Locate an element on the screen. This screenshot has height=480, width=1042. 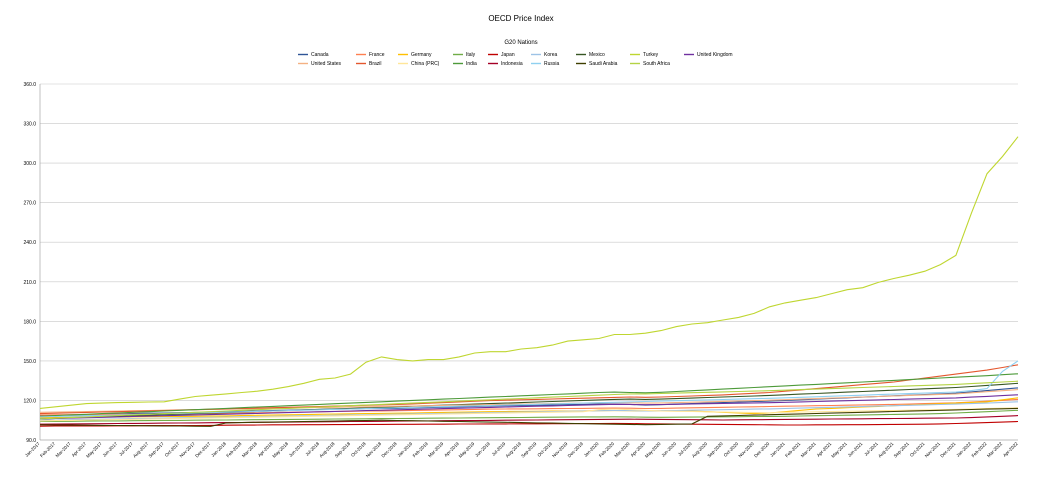
series-line-united-kingdom is located at coordinates (529, 407).